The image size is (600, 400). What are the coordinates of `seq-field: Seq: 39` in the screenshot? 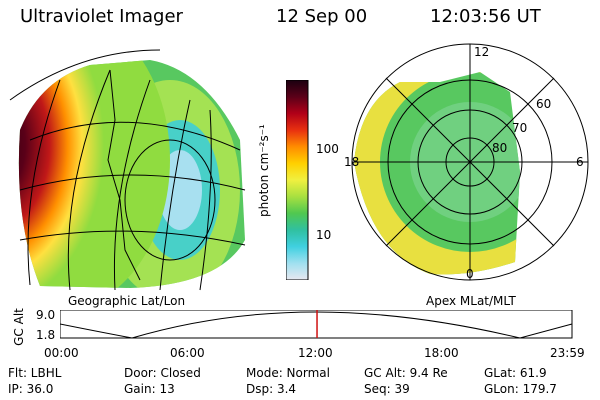 It's located at (387, 389).